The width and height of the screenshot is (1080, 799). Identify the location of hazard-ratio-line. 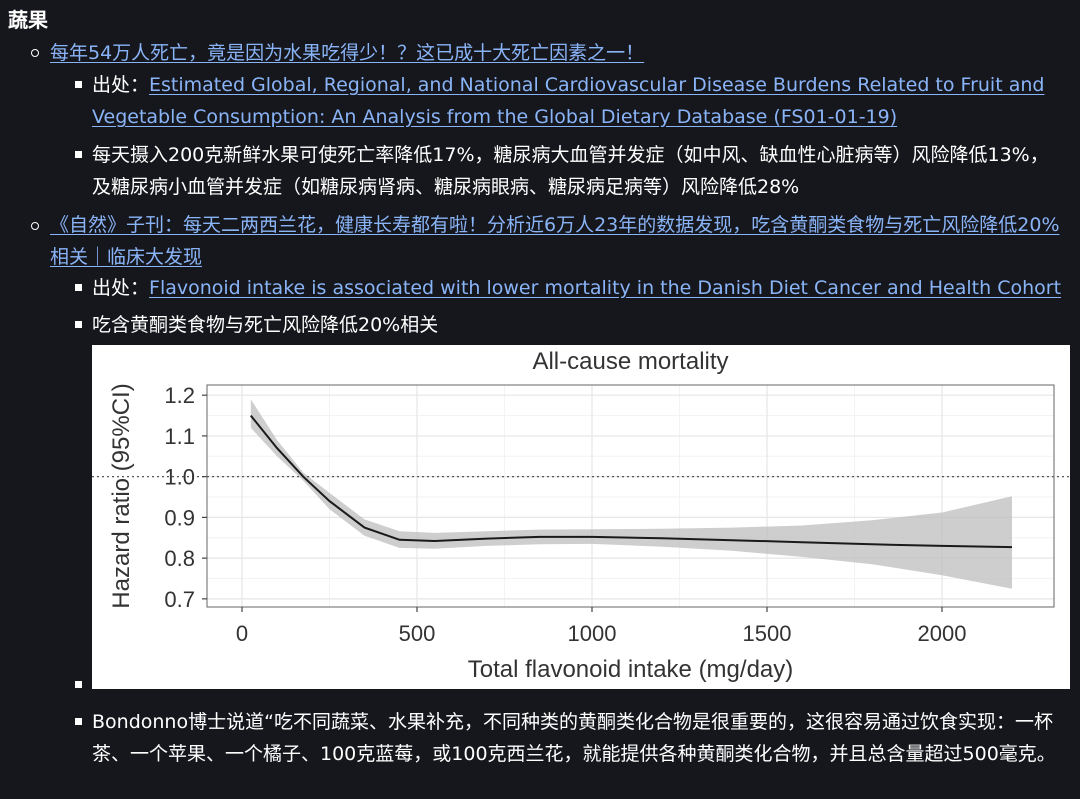
(631, 481).